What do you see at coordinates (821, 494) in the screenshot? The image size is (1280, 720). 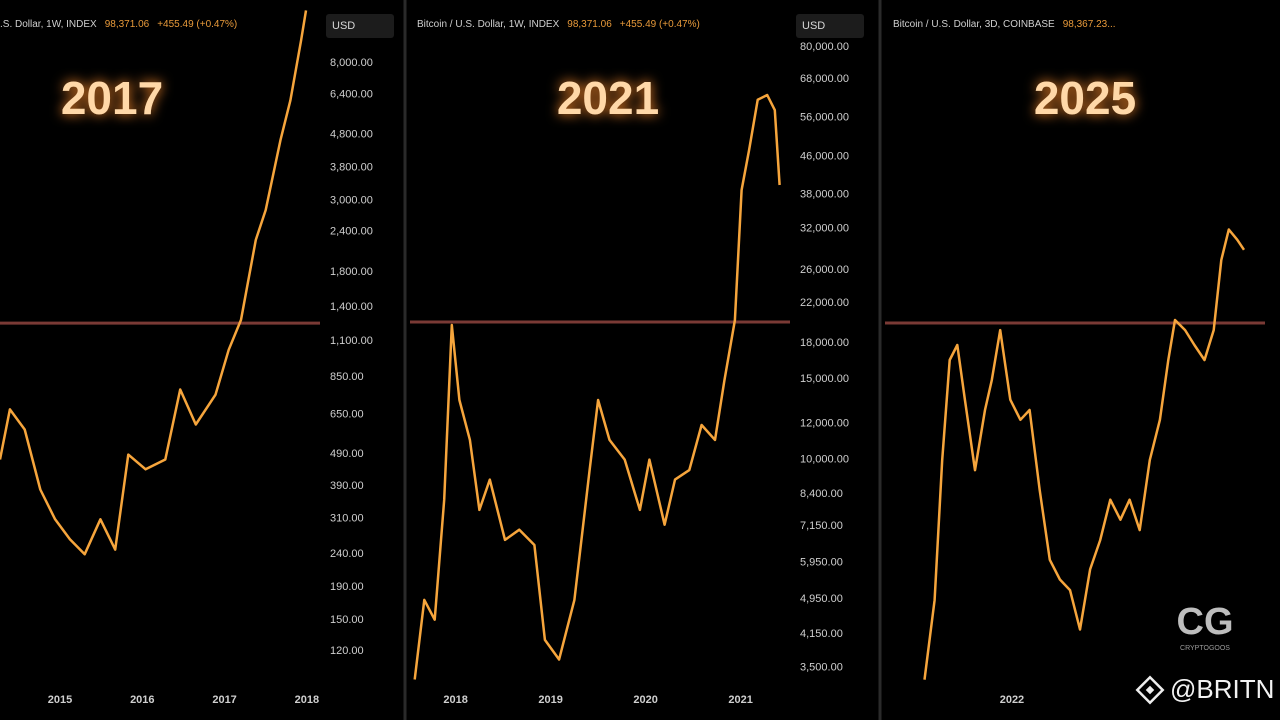 I see `y-tick-label: 8,400.00` at bounding box center [821, 494].